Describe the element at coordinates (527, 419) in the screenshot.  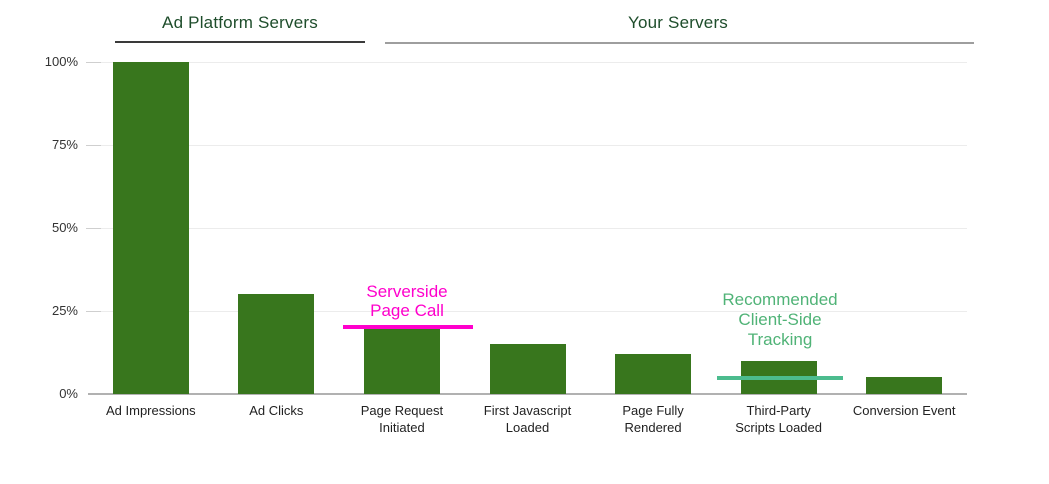
I see `x-axis-label-first-javascript-loaded: First Javascript Loaded` at that location.